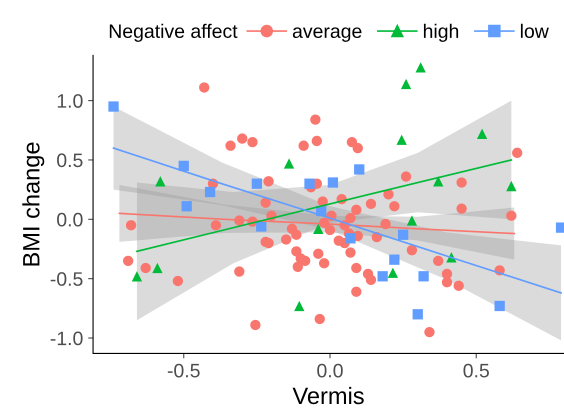 This screenshot has width=564, height=411. I want to click on y-tick-label: -0.5, so click(66, 279).